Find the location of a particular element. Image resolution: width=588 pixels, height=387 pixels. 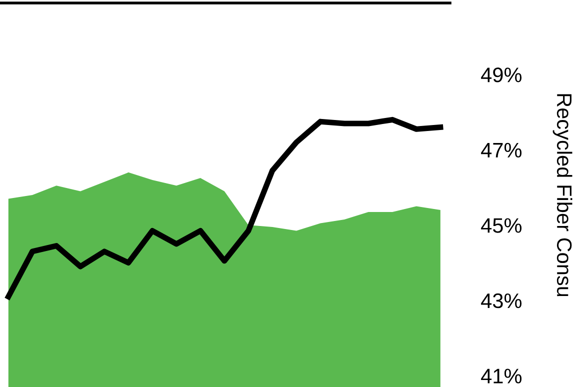

y-tick-label: 45% is located at coordinates (501, 225).